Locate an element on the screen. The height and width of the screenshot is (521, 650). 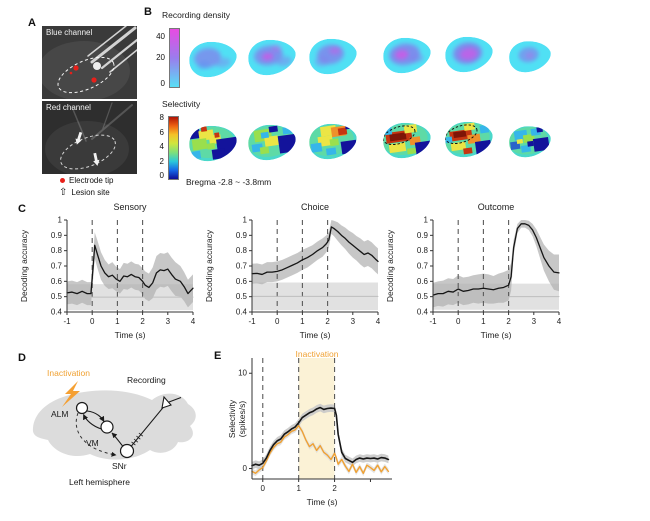
svg-text: 10 is located at coordinates (242, 373).